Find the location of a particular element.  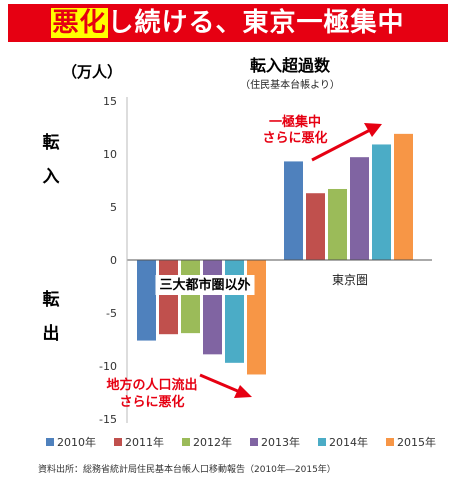

headline-highlight: 悪化 is located at coordinates (79, 23).